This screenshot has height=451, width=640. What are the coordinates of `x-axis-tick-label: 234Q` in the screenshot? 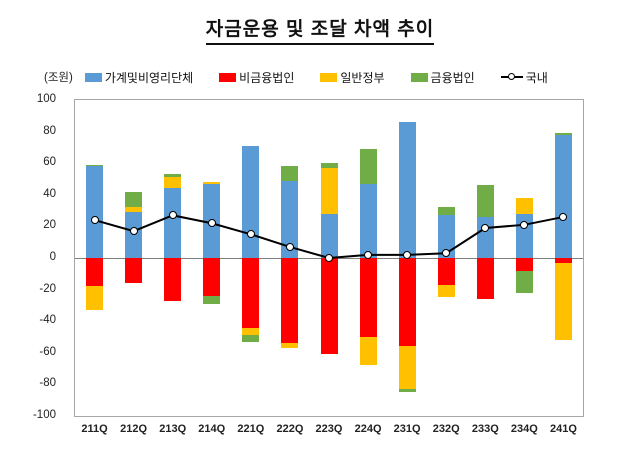 It's located at (524, 429).